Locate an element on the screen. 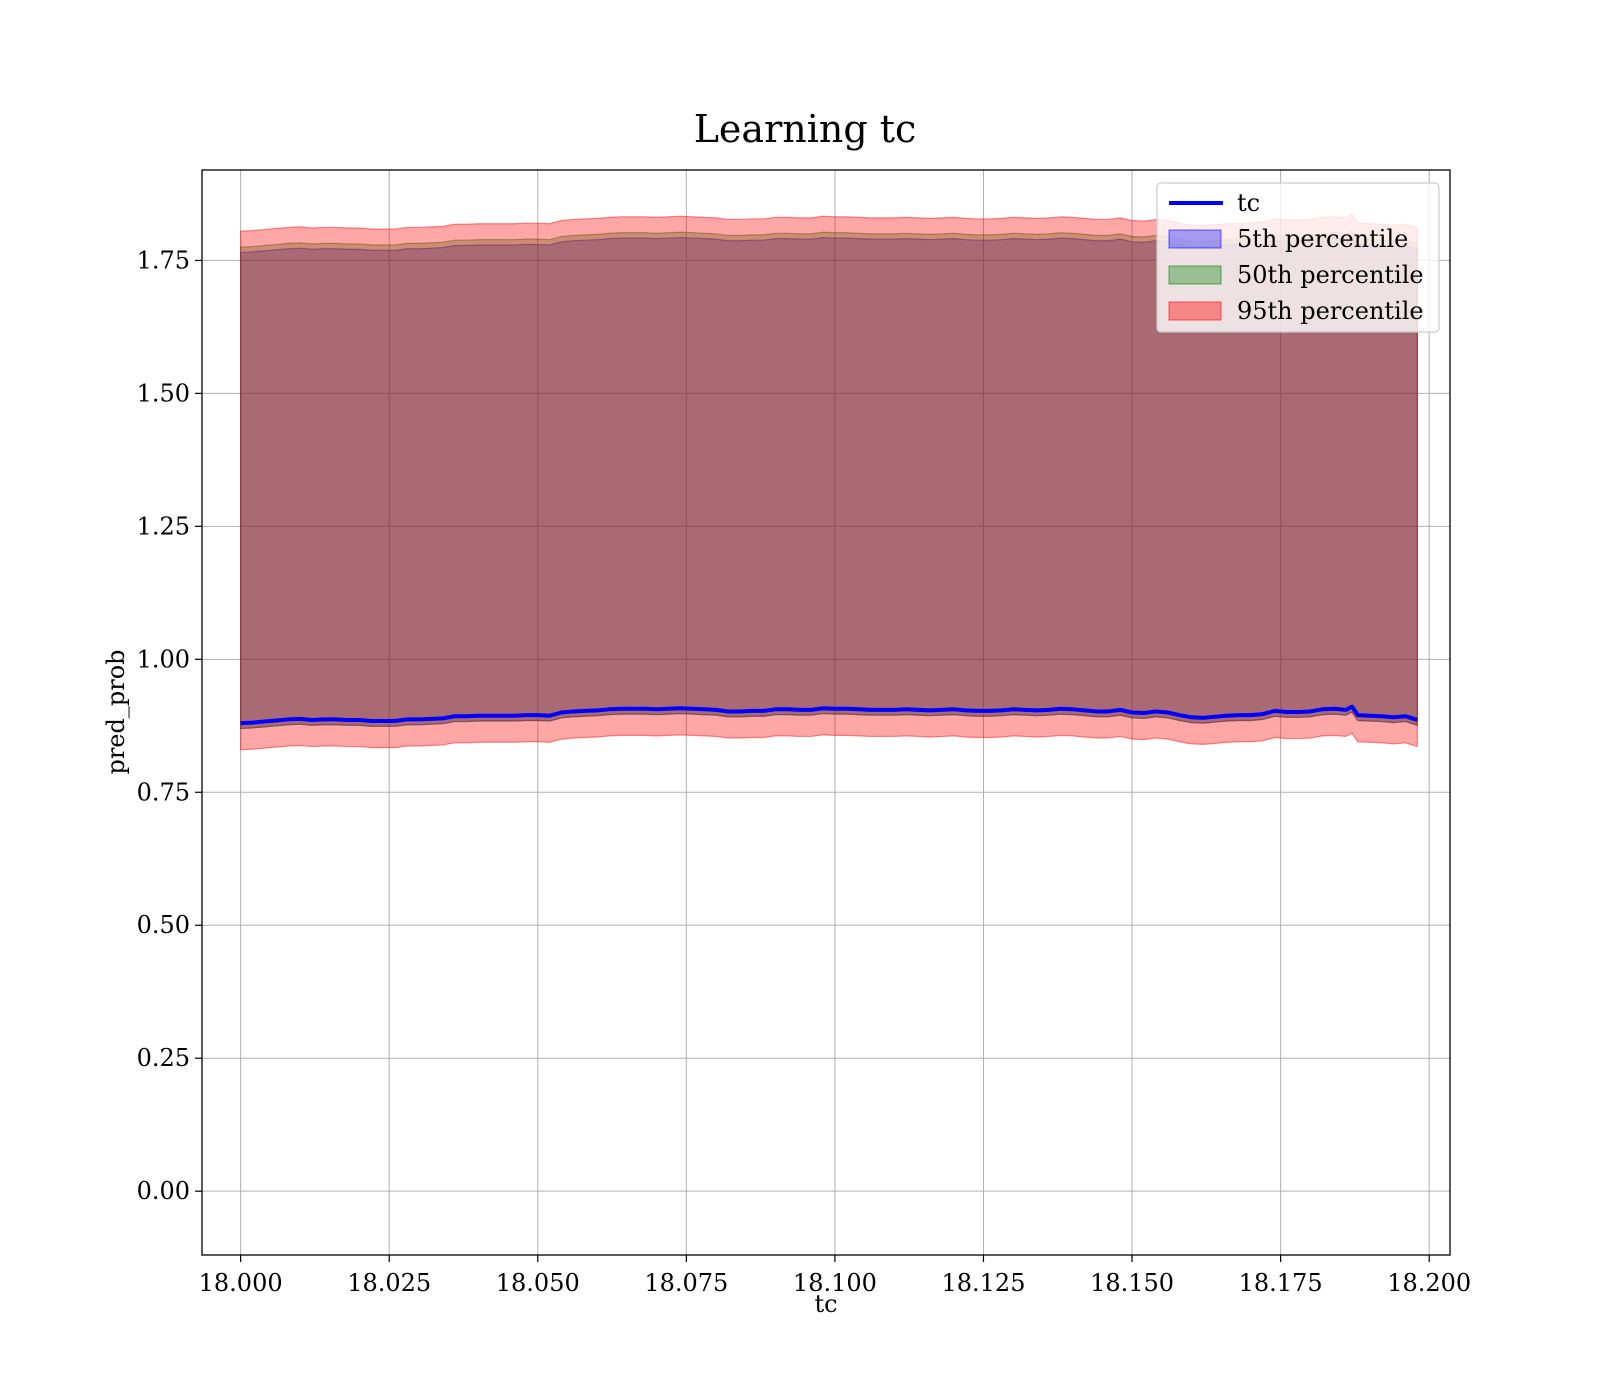 Image resolution: width=1600 pixels, height=1400 pixels. legend-box is located at coordinates (1298, 257).